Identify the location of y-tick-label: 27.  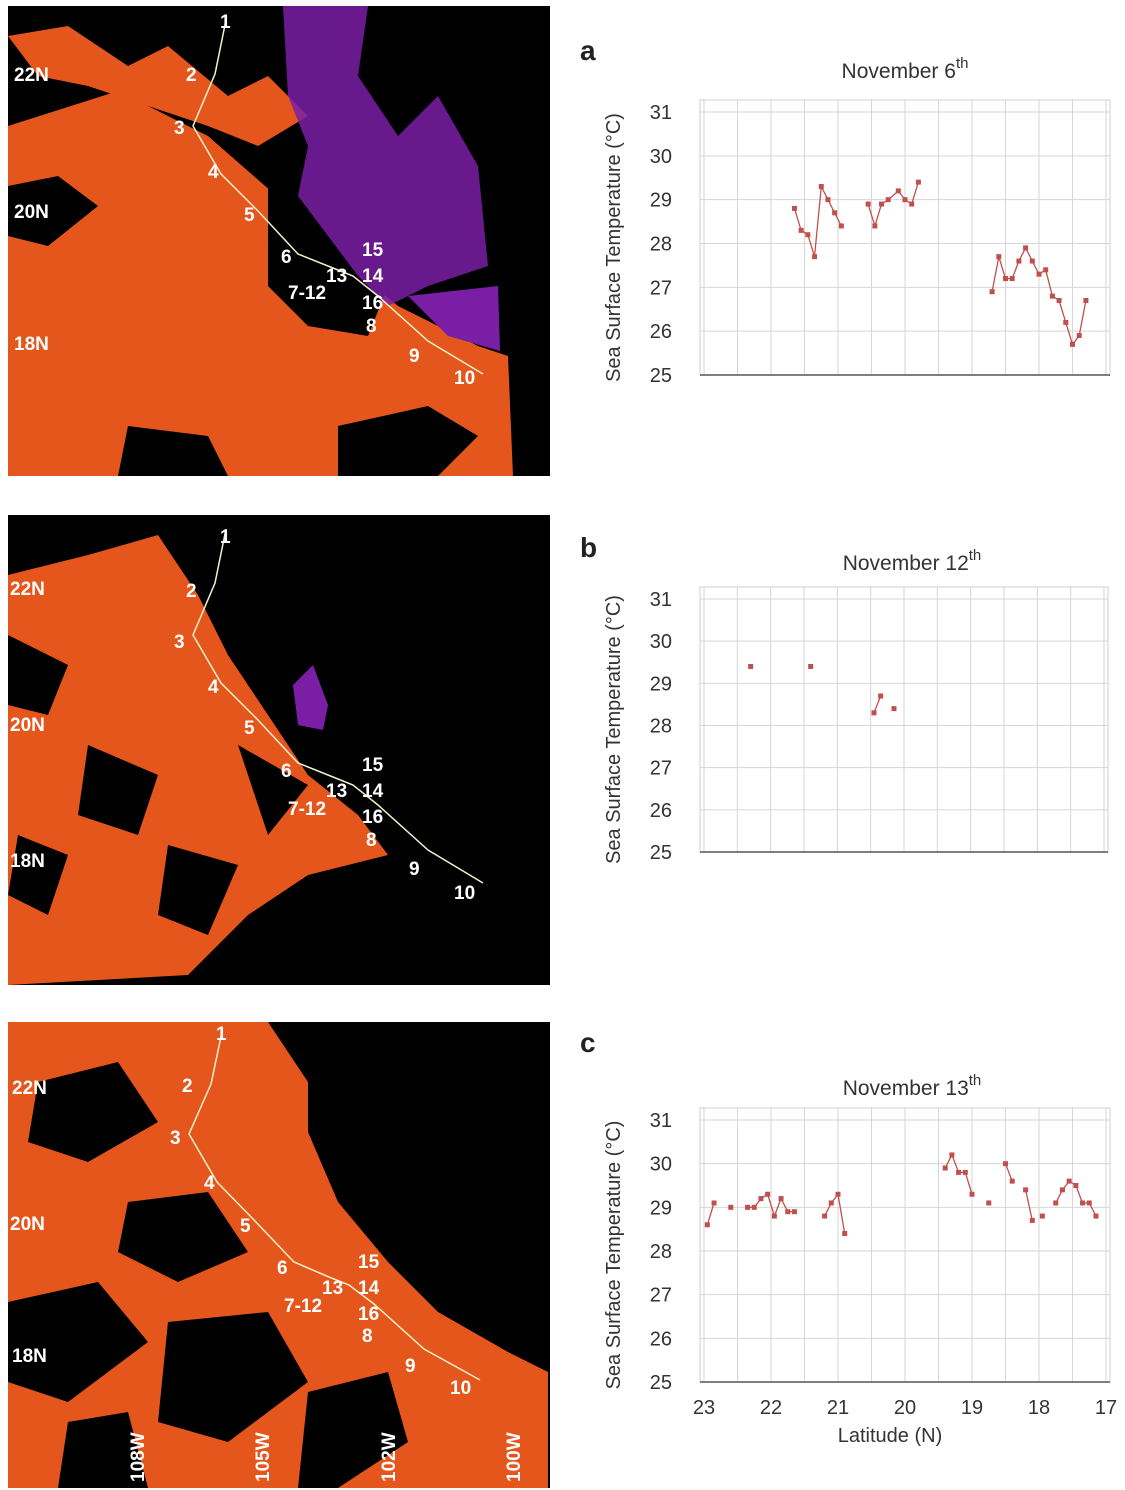
(661, 288).